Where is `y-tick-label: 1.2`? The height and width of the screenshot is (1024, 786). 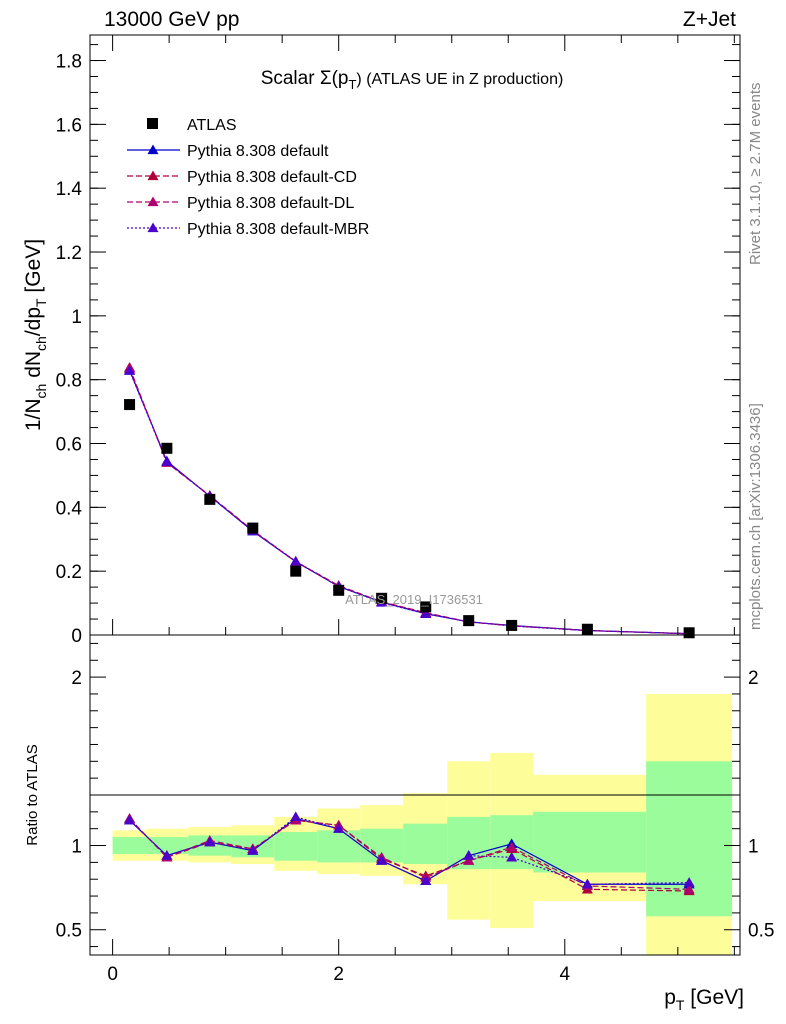 y-tick-label: 1.2 is located at coordinates (69, 253).